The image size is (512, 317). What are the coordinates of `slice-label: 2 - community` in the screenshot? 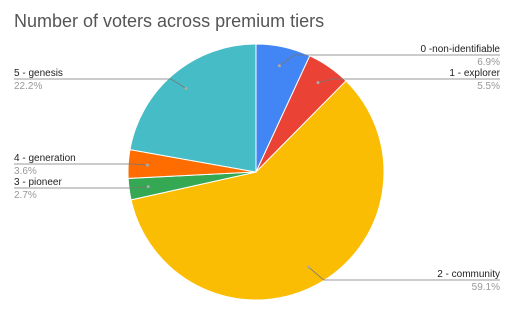 It's located at (468, 274).